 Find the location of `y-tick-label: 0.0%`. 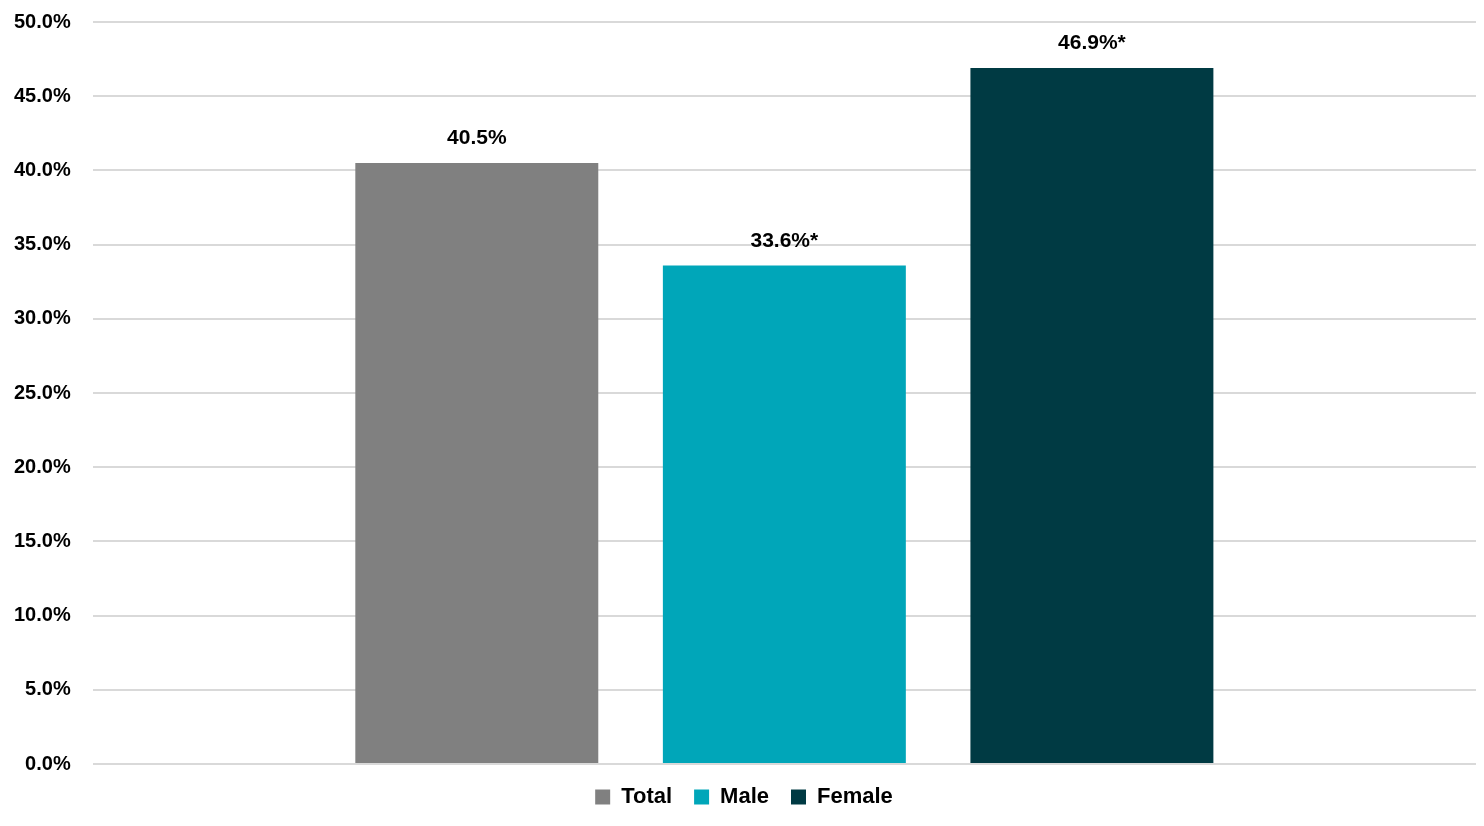

y-tick-label: 0.0% is located at coordinates (48, 762).